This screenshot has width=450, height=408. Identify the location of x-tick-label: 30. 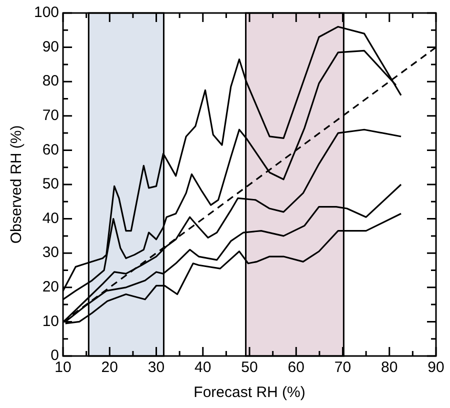
(156, 367).